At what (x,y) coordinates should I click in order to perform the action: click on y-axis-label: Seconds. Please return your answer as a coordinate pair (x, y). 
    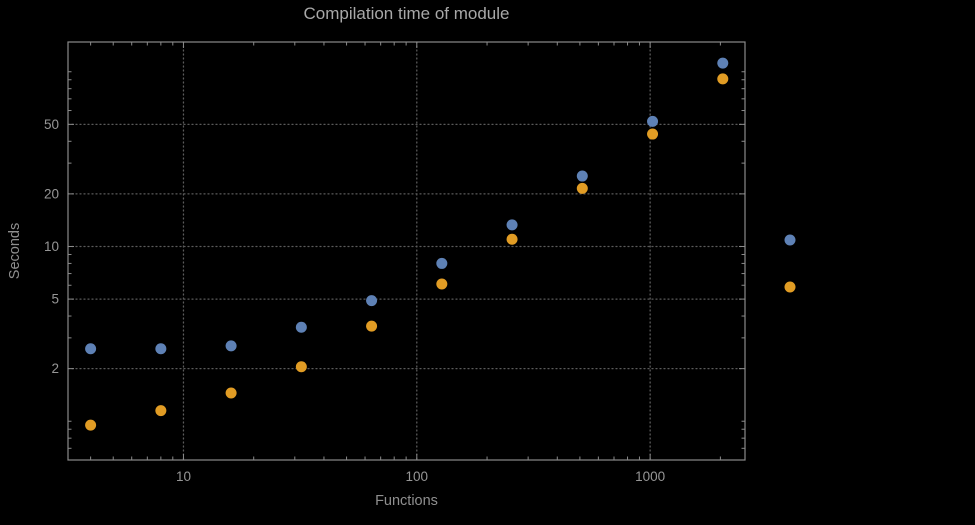
    Looking at the image, I should click on (15, 251).